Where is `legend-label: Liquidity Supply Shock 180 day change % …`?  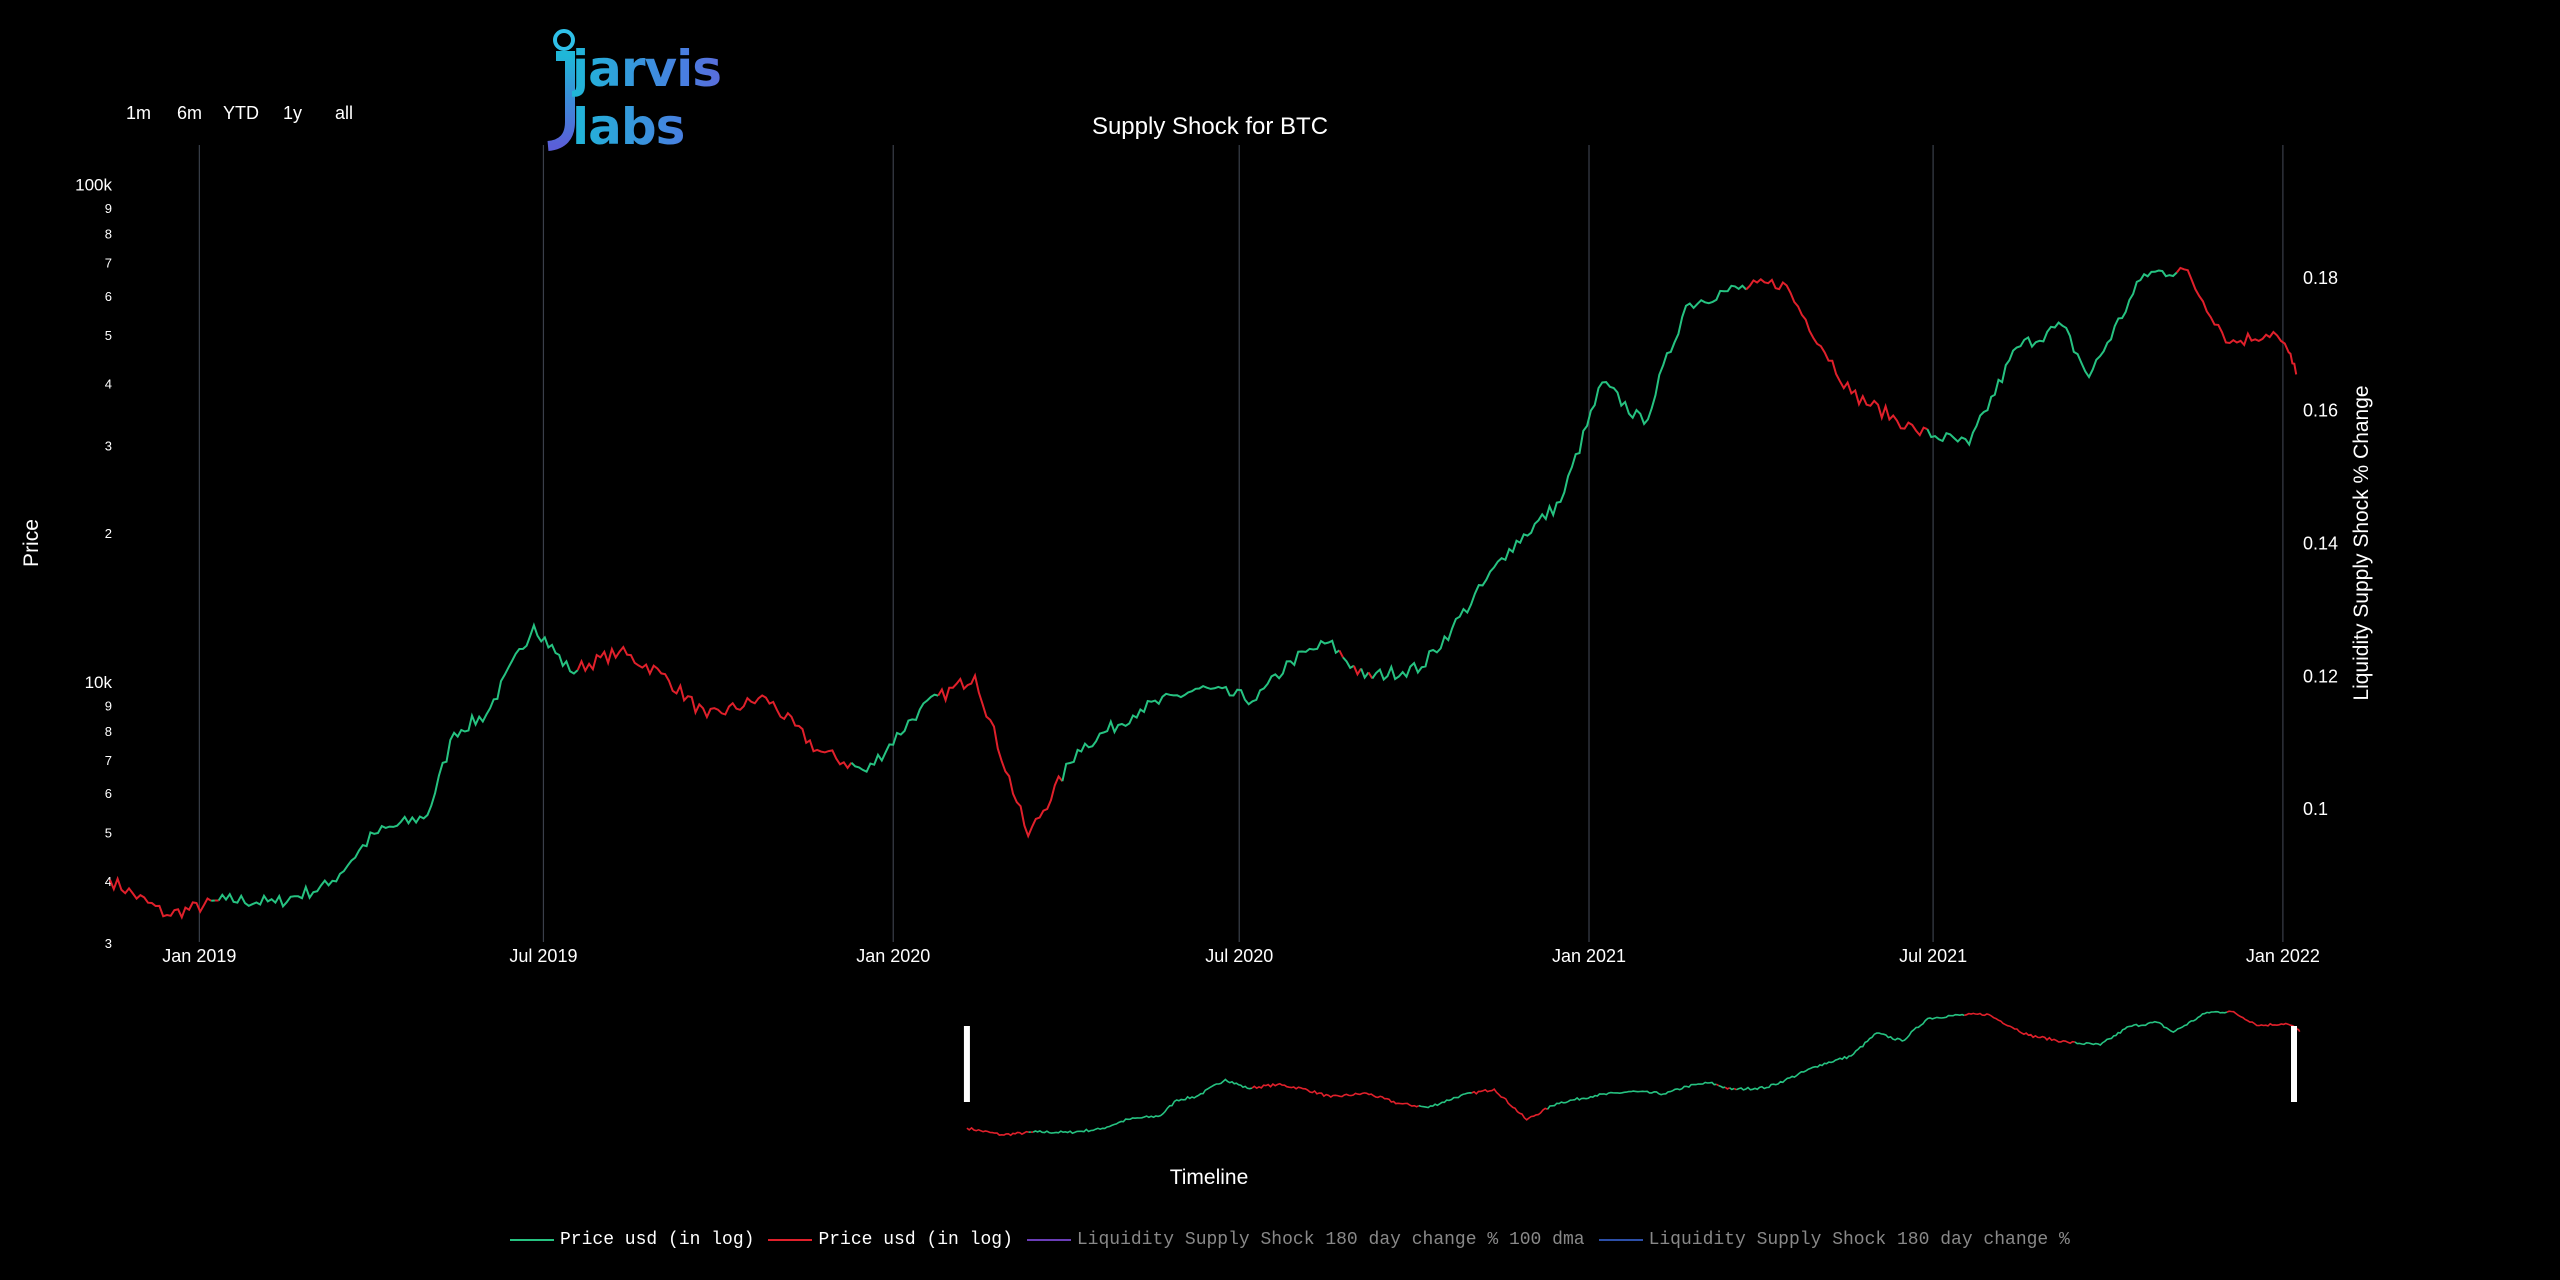 legend-label: Liquidity Supply Shock 180 day change % … is located at coordinates (1330, 1240).